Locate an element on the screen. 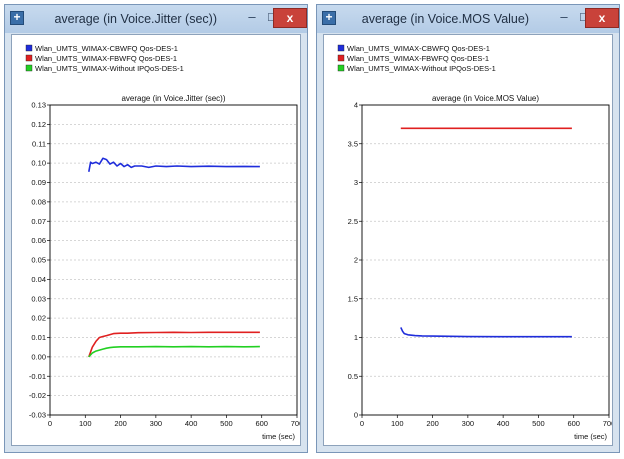 Image resolution: width=624 pixels, height=459 pixels. mos-window-titlebar: + average (in Voice.MOS Value) – □ x is located at coordinates (468, 19).